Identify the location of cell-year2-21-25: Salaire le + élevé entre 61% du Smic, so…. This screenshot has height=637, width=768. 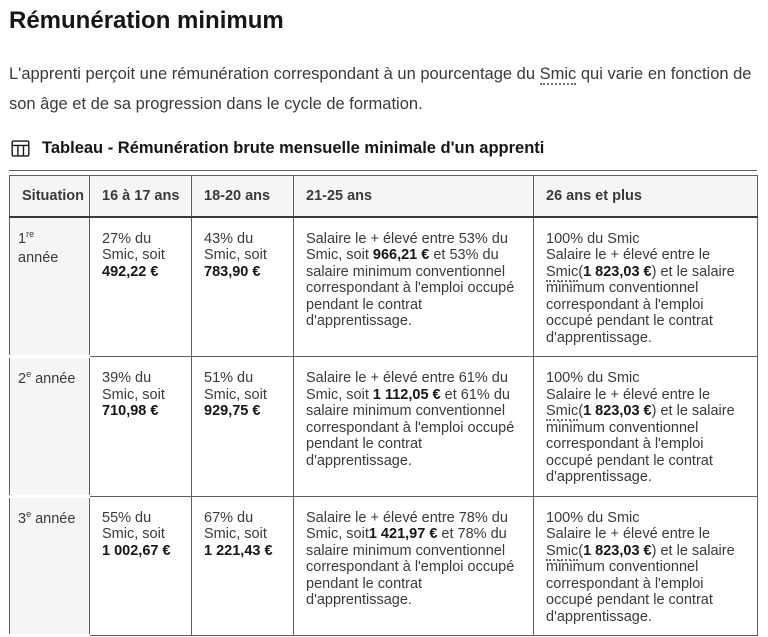
(413, 426).